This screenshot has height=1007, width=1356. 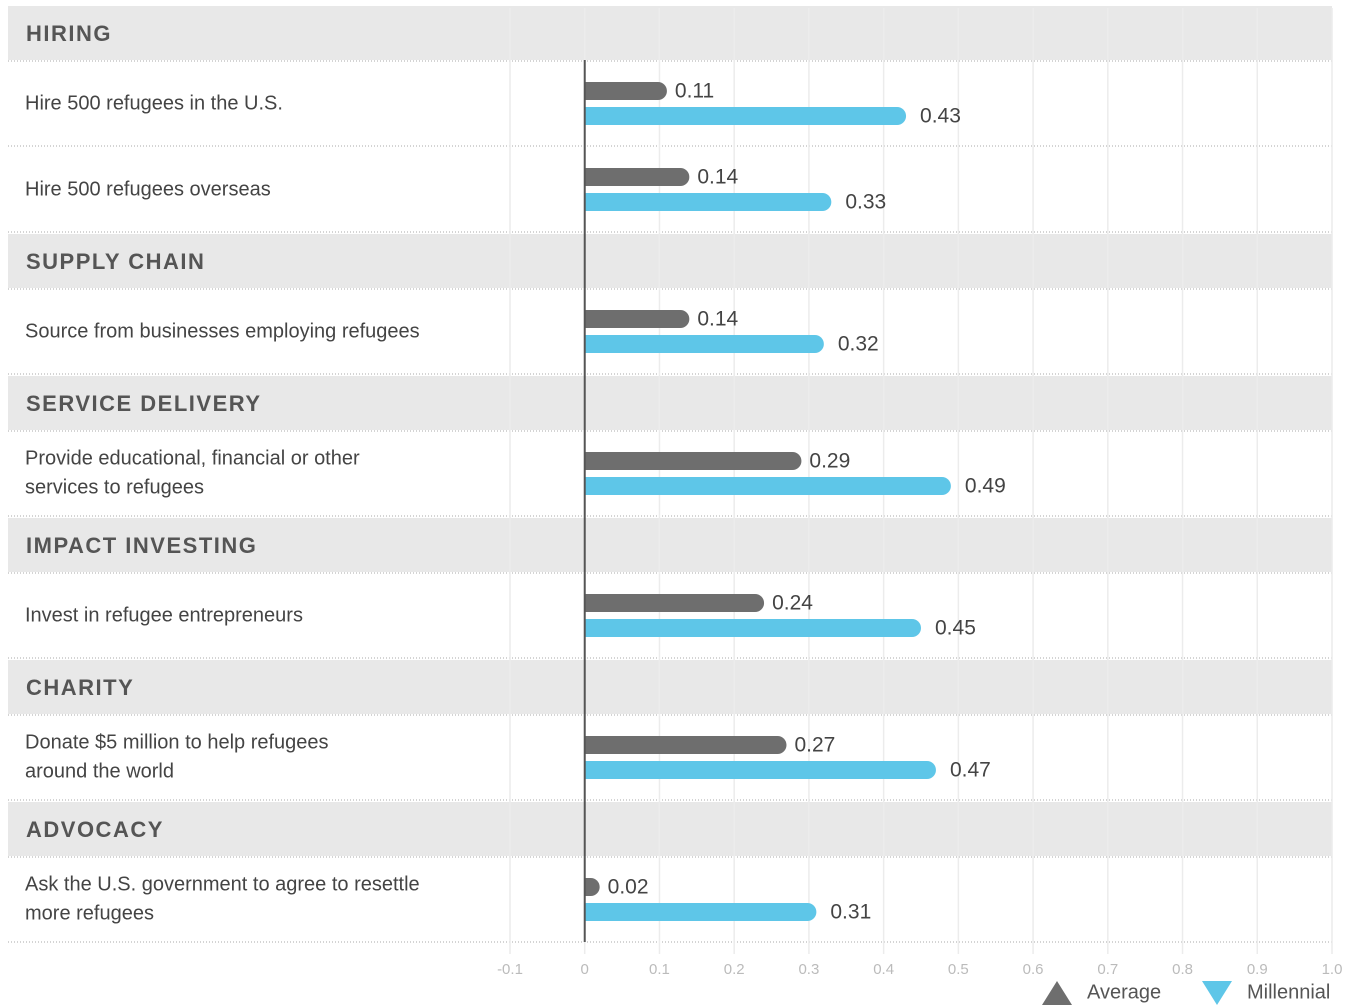 I want to click on value-label: 0.43, so click(x=940, y=116).